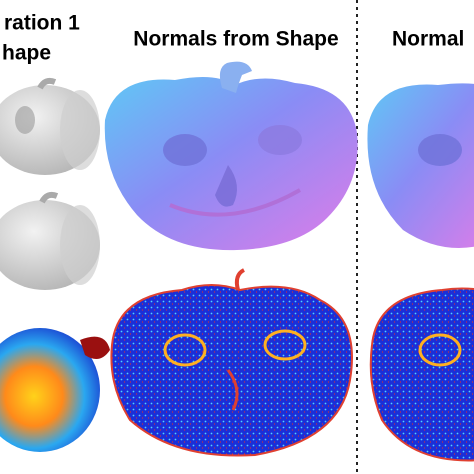  What do you see at coordinates (42, 23) in the screenshot?
I see `column-title: ration 1` at bounding box center [42, 23].